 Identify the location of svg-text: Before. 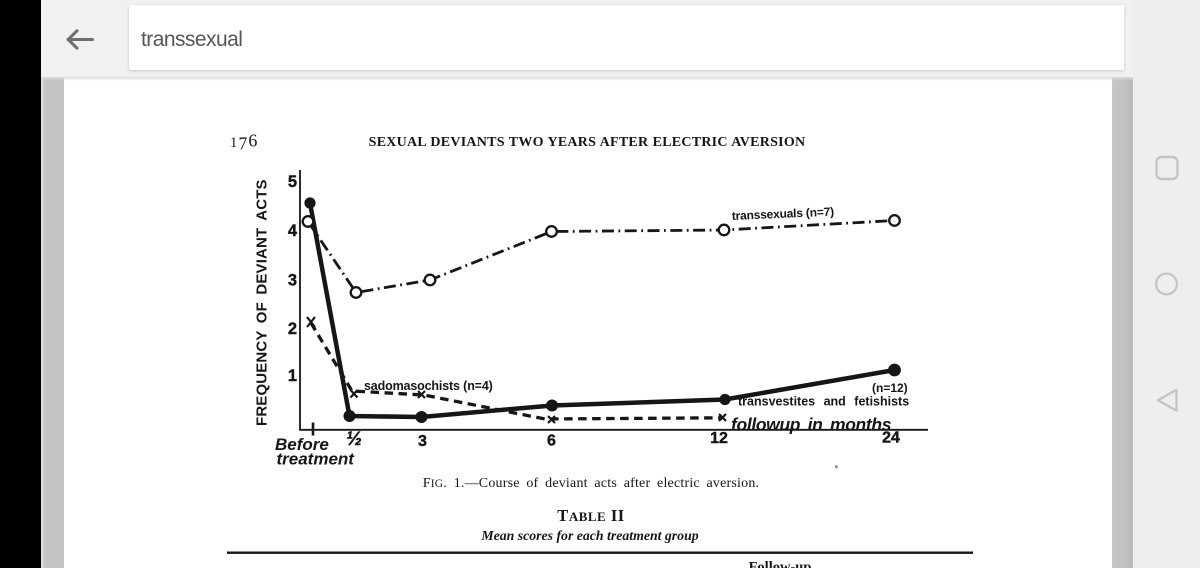
(302, 444).